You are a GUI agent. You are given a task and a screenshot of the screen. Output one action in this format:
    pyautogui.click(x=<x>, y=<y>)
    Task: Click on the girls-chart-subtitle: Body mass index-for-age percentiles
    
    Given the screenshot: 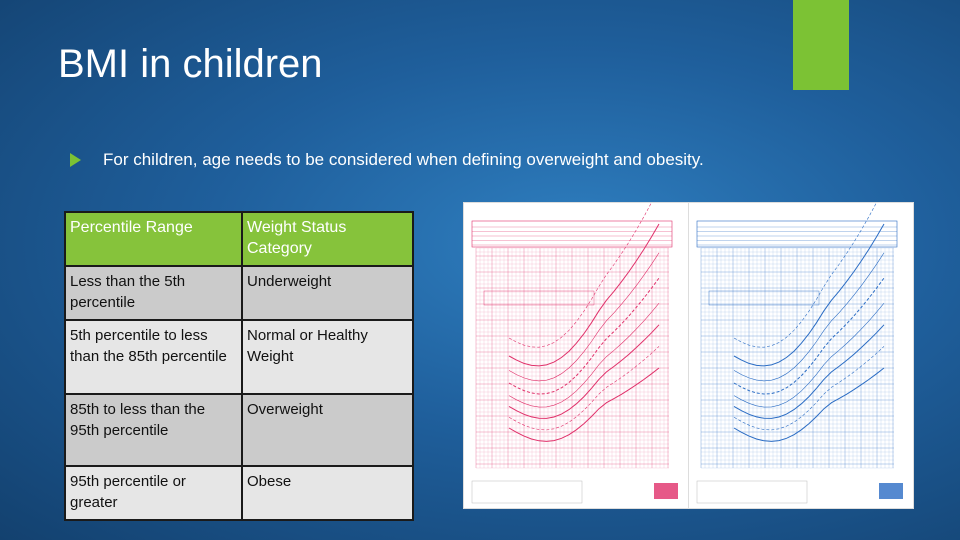 What is the action you would take?
    pyautogui.click(x=523, y=217)
    